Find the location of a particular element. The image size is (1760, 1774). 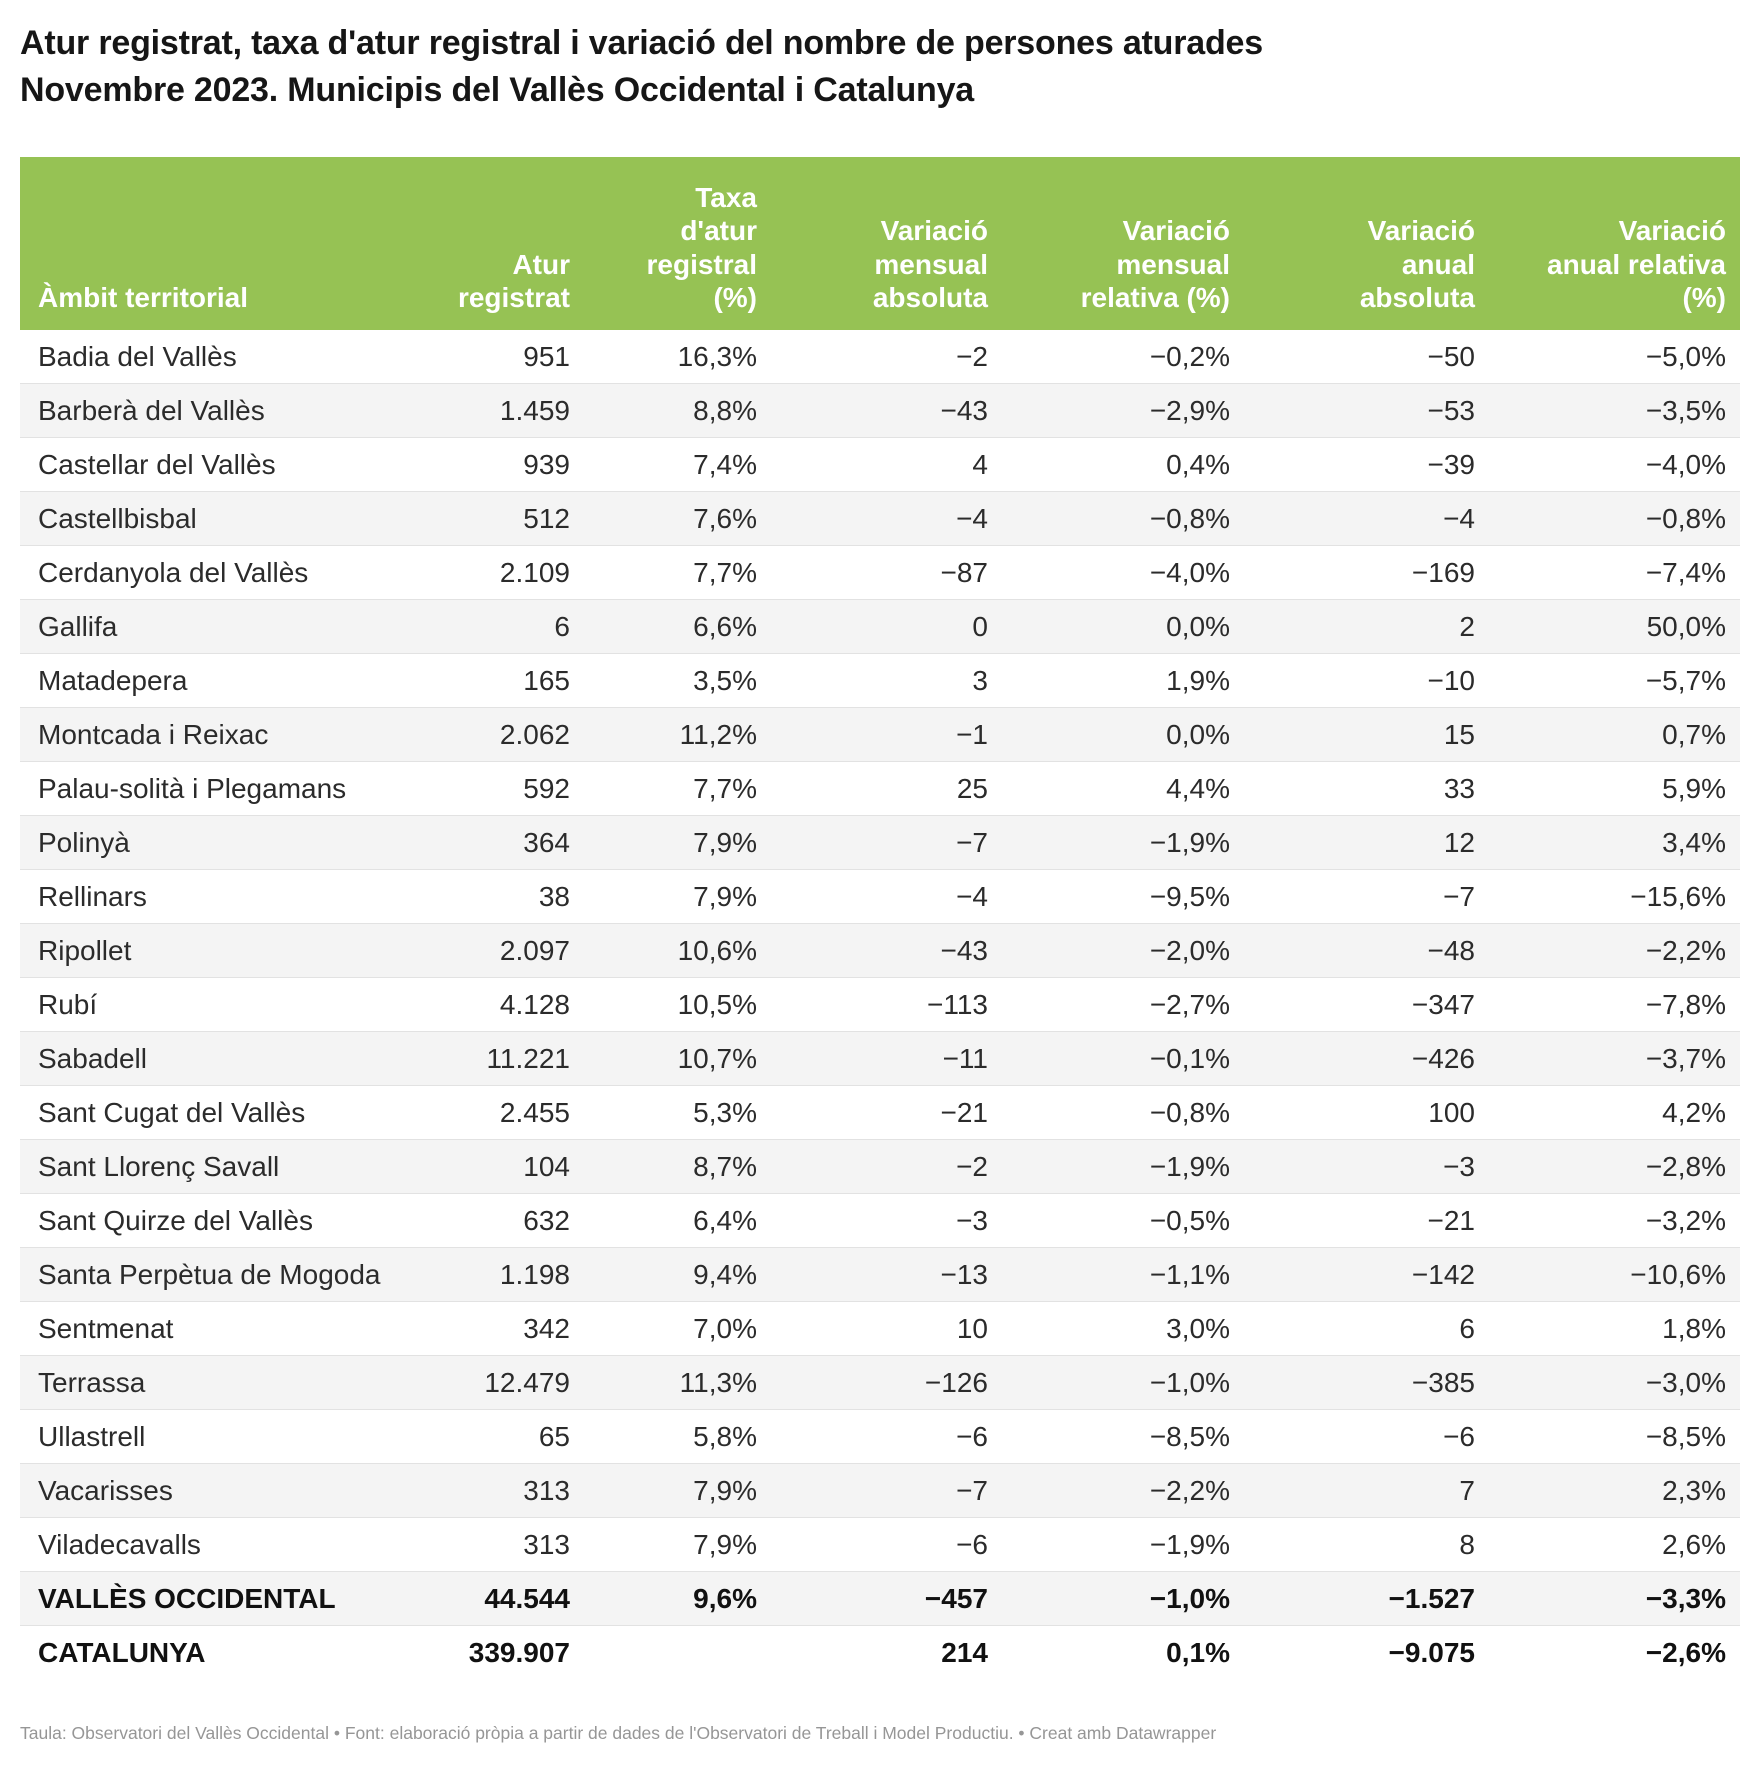

value-cell: 8,7% is located at coordinates (677, 1166).